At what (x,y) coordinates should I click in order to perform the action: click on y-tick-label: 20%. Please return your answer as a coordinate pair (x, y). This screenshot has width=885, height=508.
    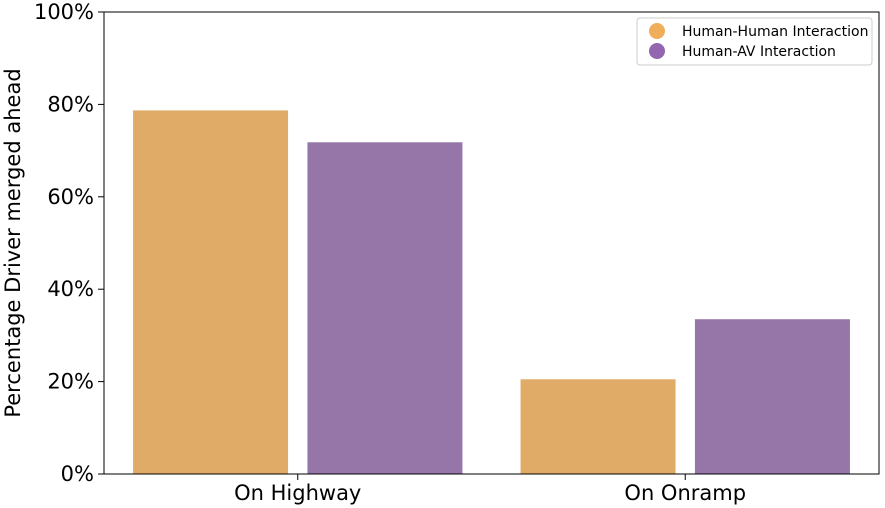
    Looking at the image, I should click on (70, 382).